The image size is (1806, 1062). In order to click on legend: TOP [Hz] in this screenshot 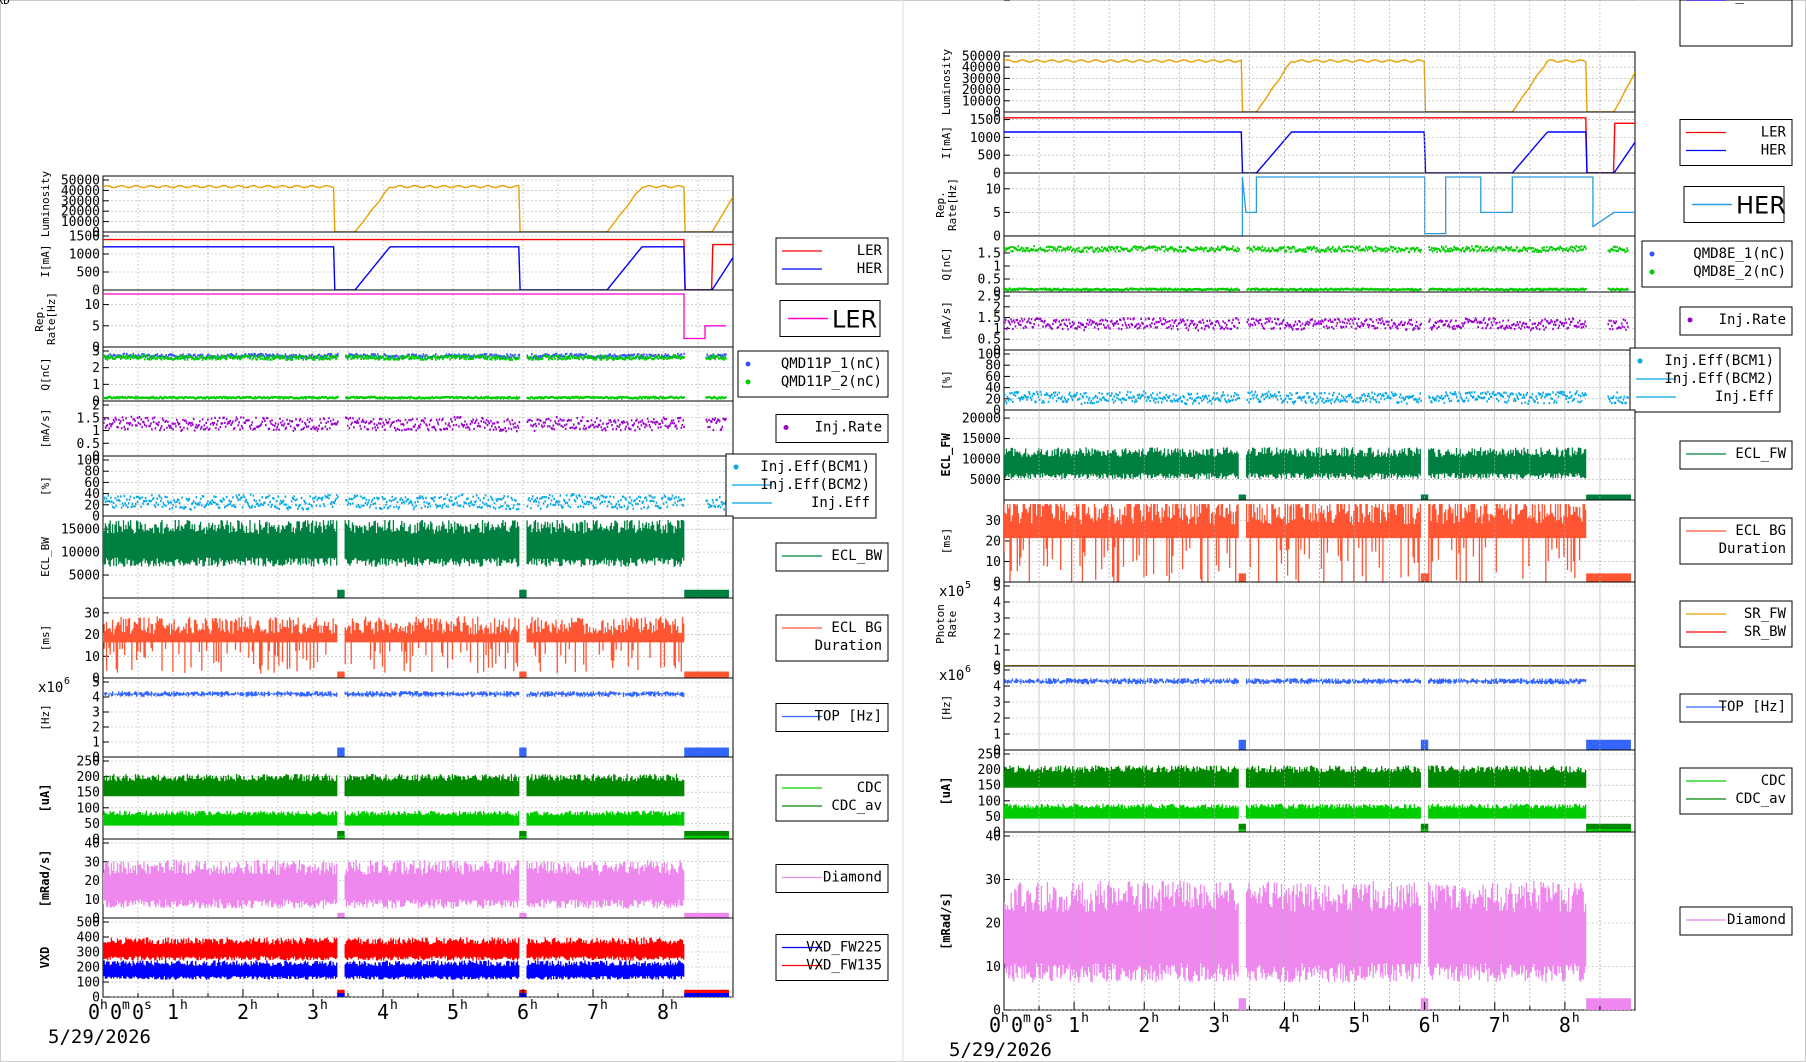, I will do `click(1736, 708)`.